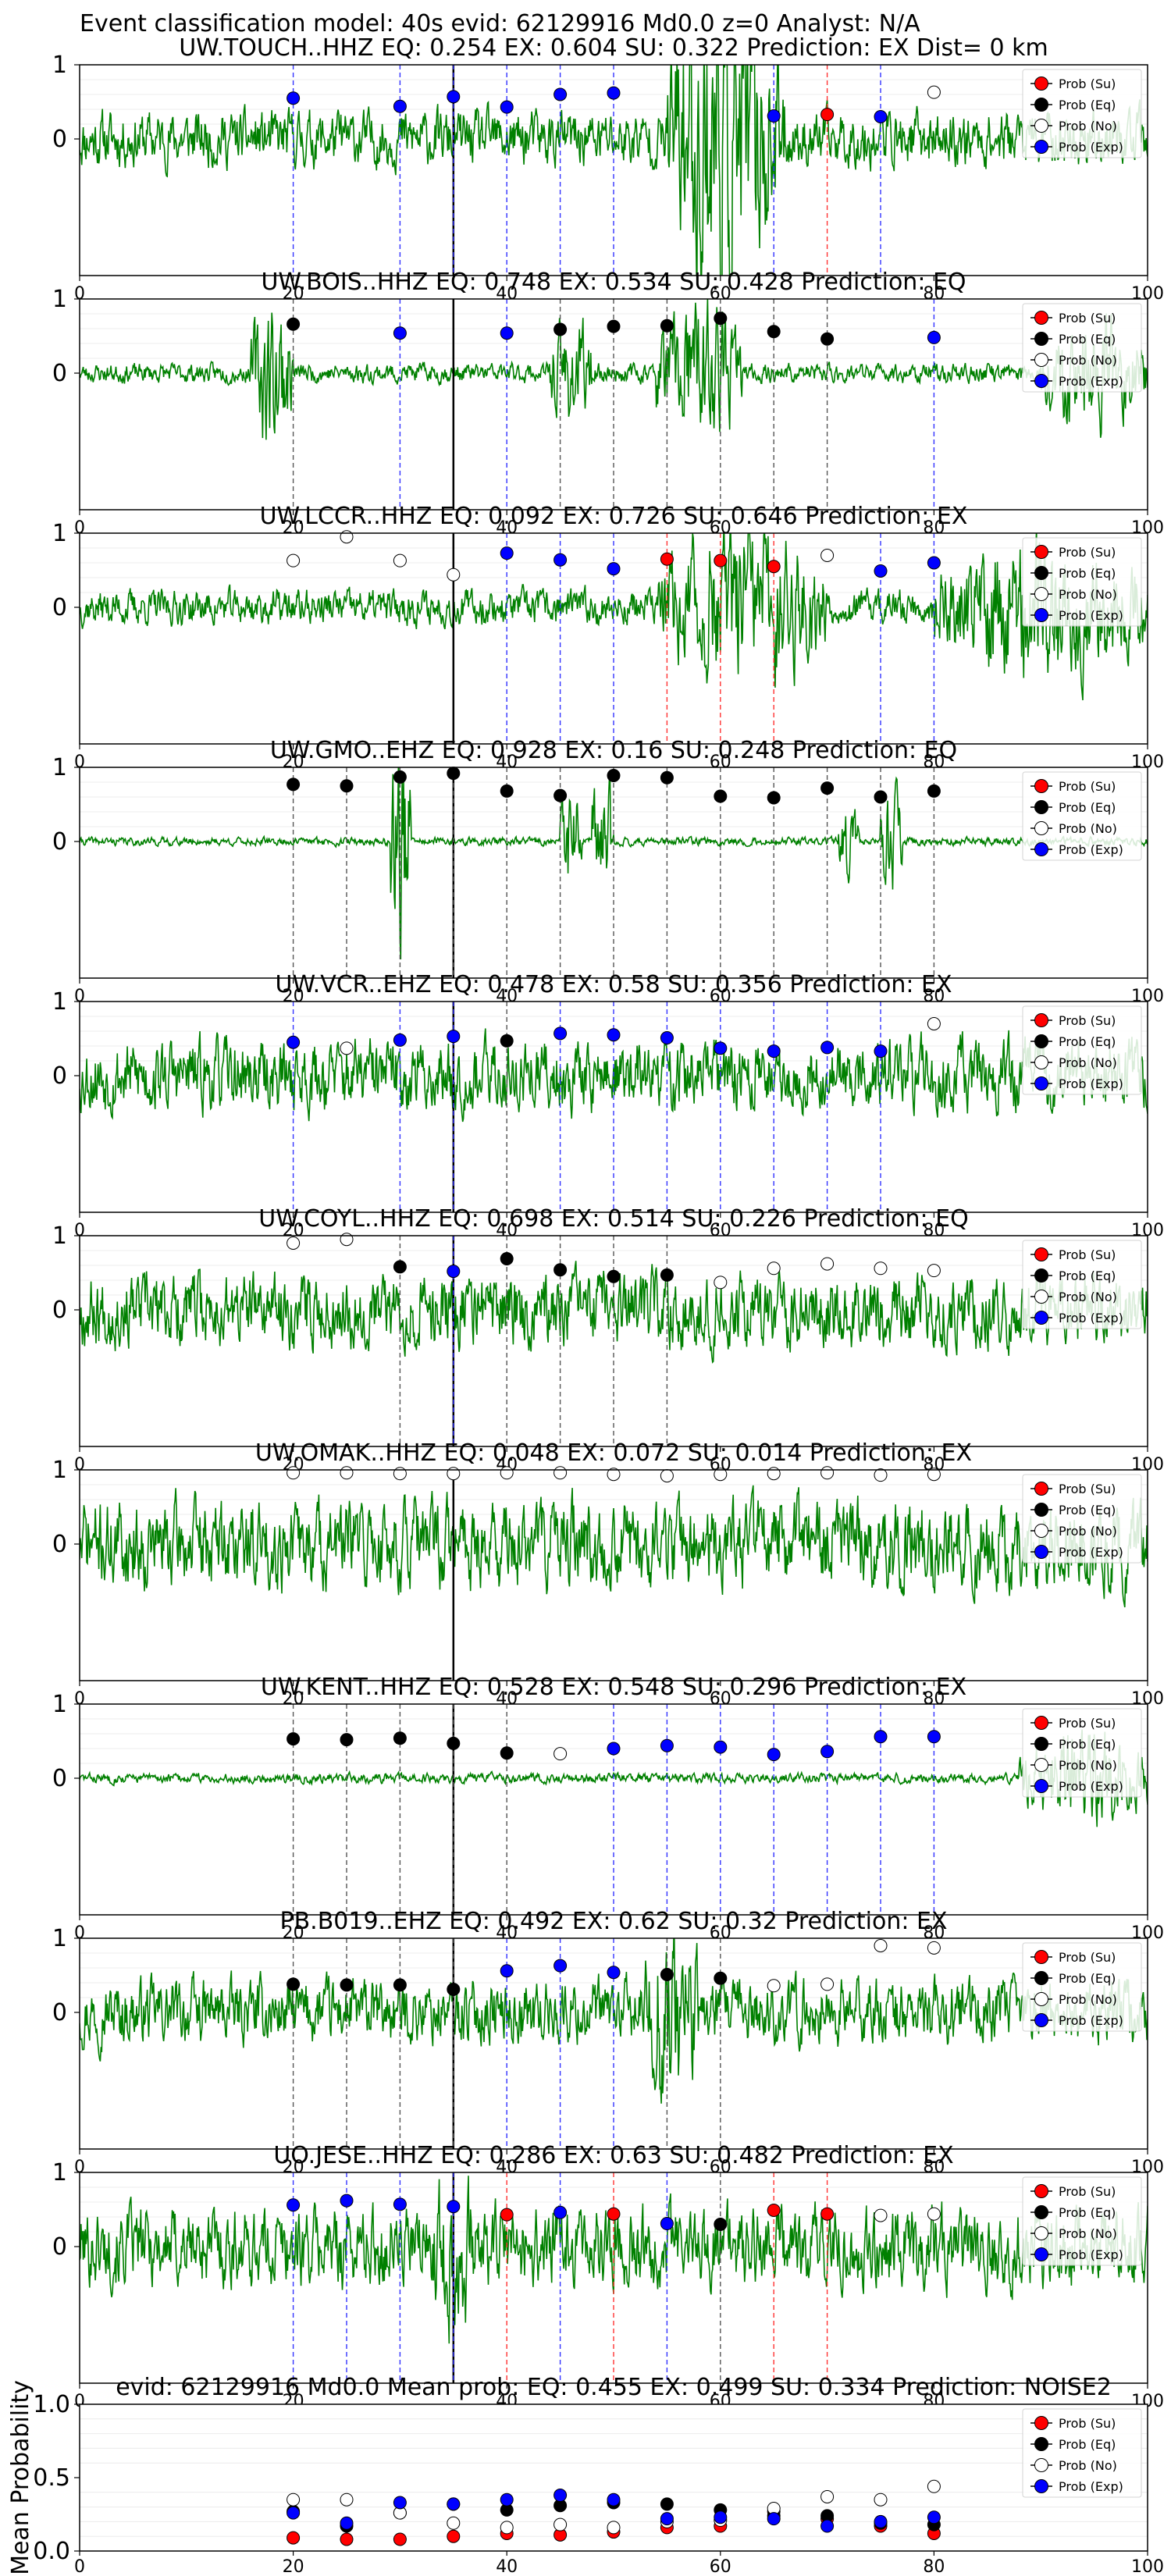 This screenshot has height=2576, width=1171. Describe the element at coordinates (51, 2551) in the screenshot. I see `y-tick-label: 0.0` at that location.